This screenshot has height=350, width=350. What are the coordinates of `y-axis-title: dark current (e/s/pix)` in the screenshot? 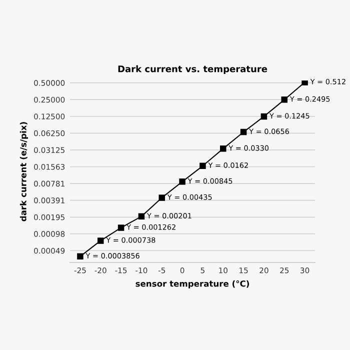 It's located at (24, 172).